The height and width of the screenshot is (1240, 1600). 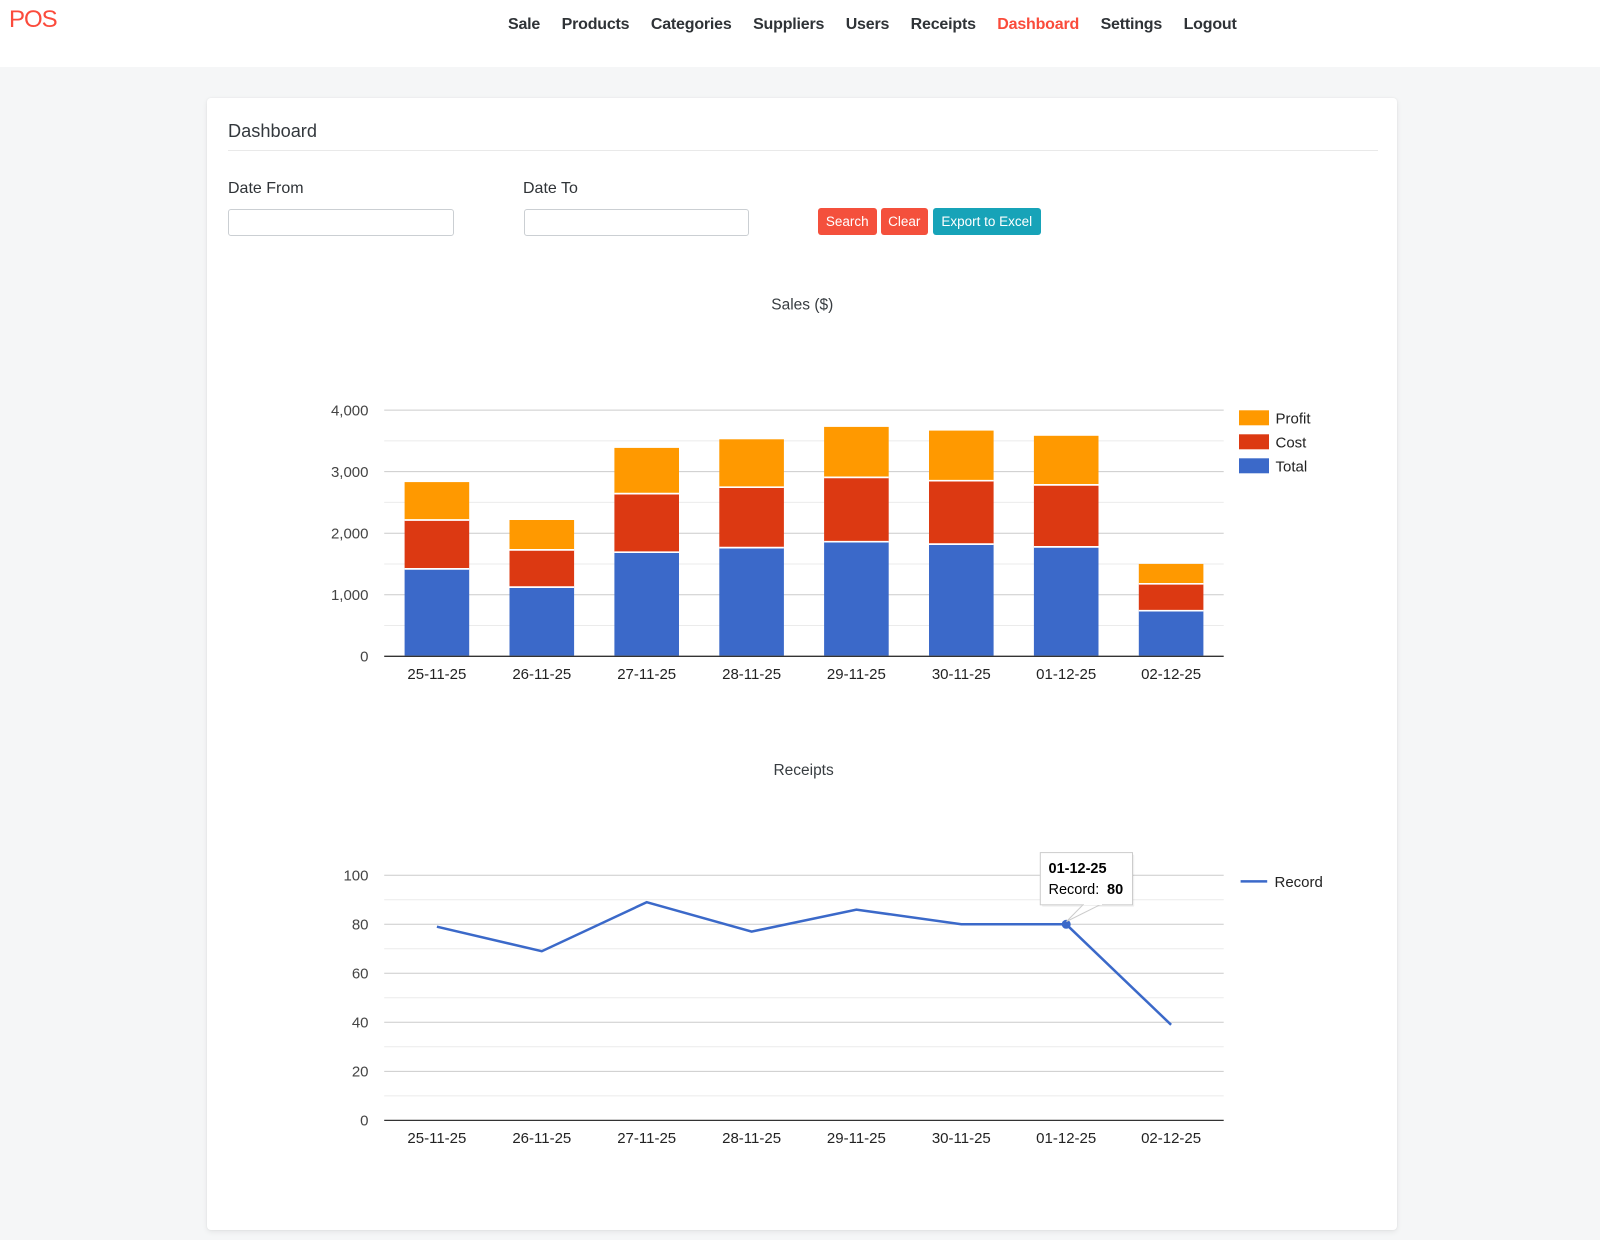 I want to click on svg-text: 4,000, so click(x=350, y=410).